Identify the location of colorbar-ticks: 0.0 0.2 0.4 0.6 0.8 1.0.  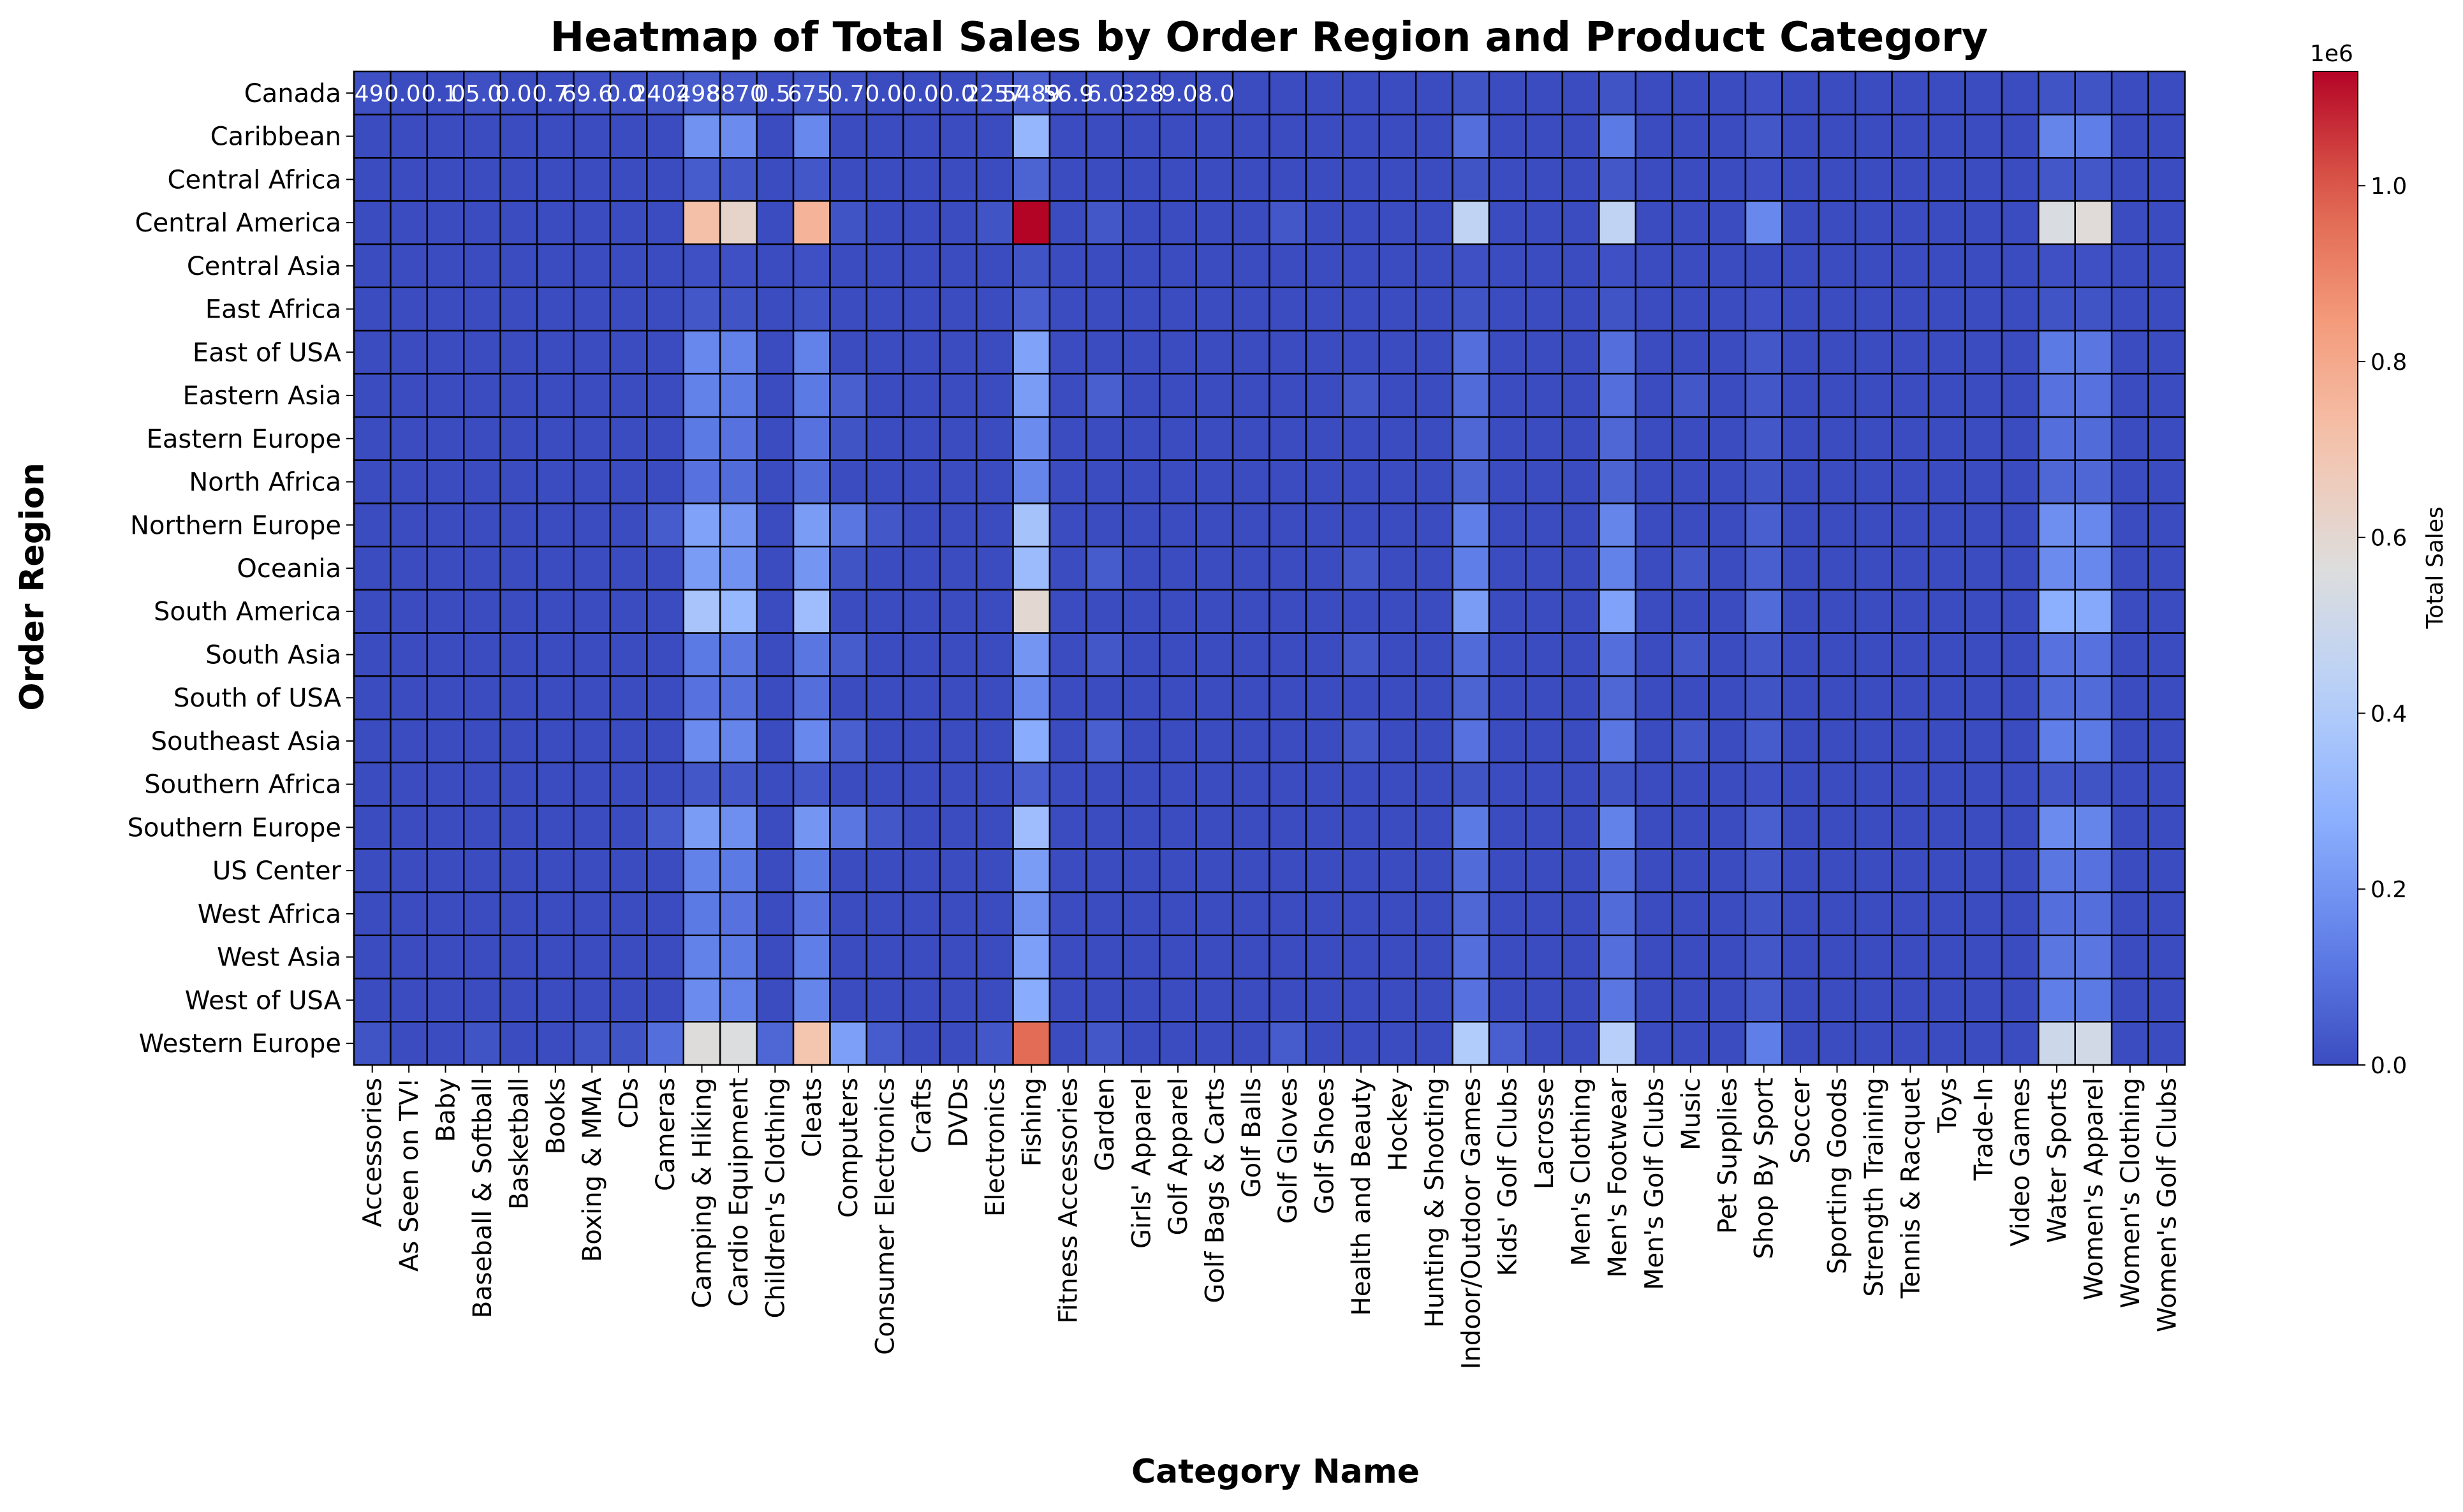
(2383, 626).